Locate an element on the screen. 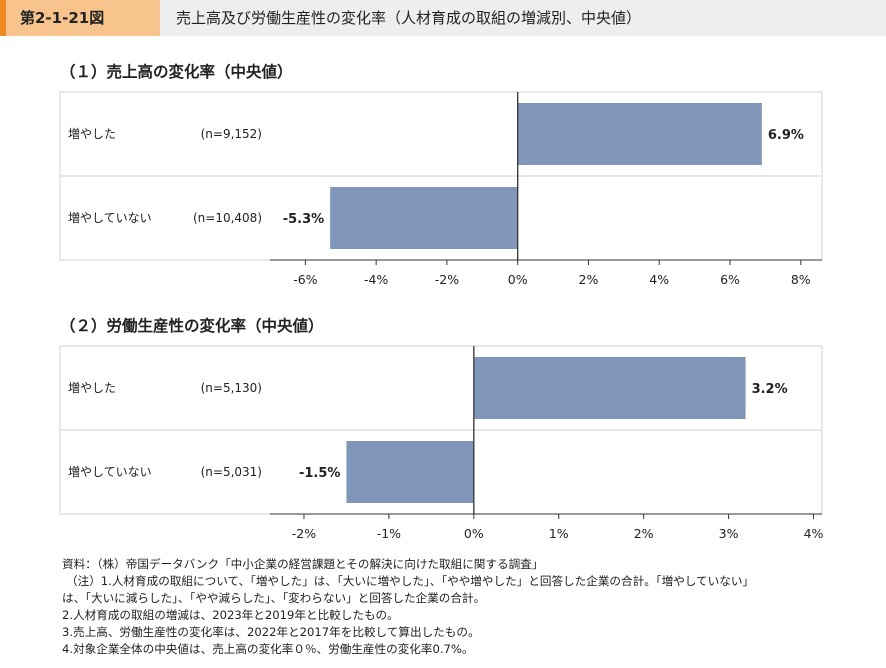  chart1-tick-label: 8% is located at coordinates (801, 279).